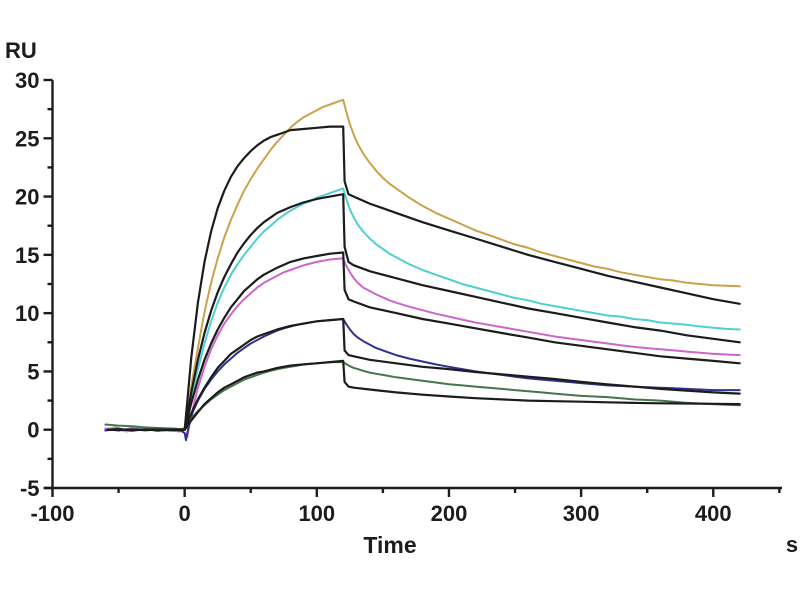 The width and height of the screenshot is (800, 600). Describe the element at coordinates (389, 545) in the screenshot. I see `x-axis-title: Time` at that location.